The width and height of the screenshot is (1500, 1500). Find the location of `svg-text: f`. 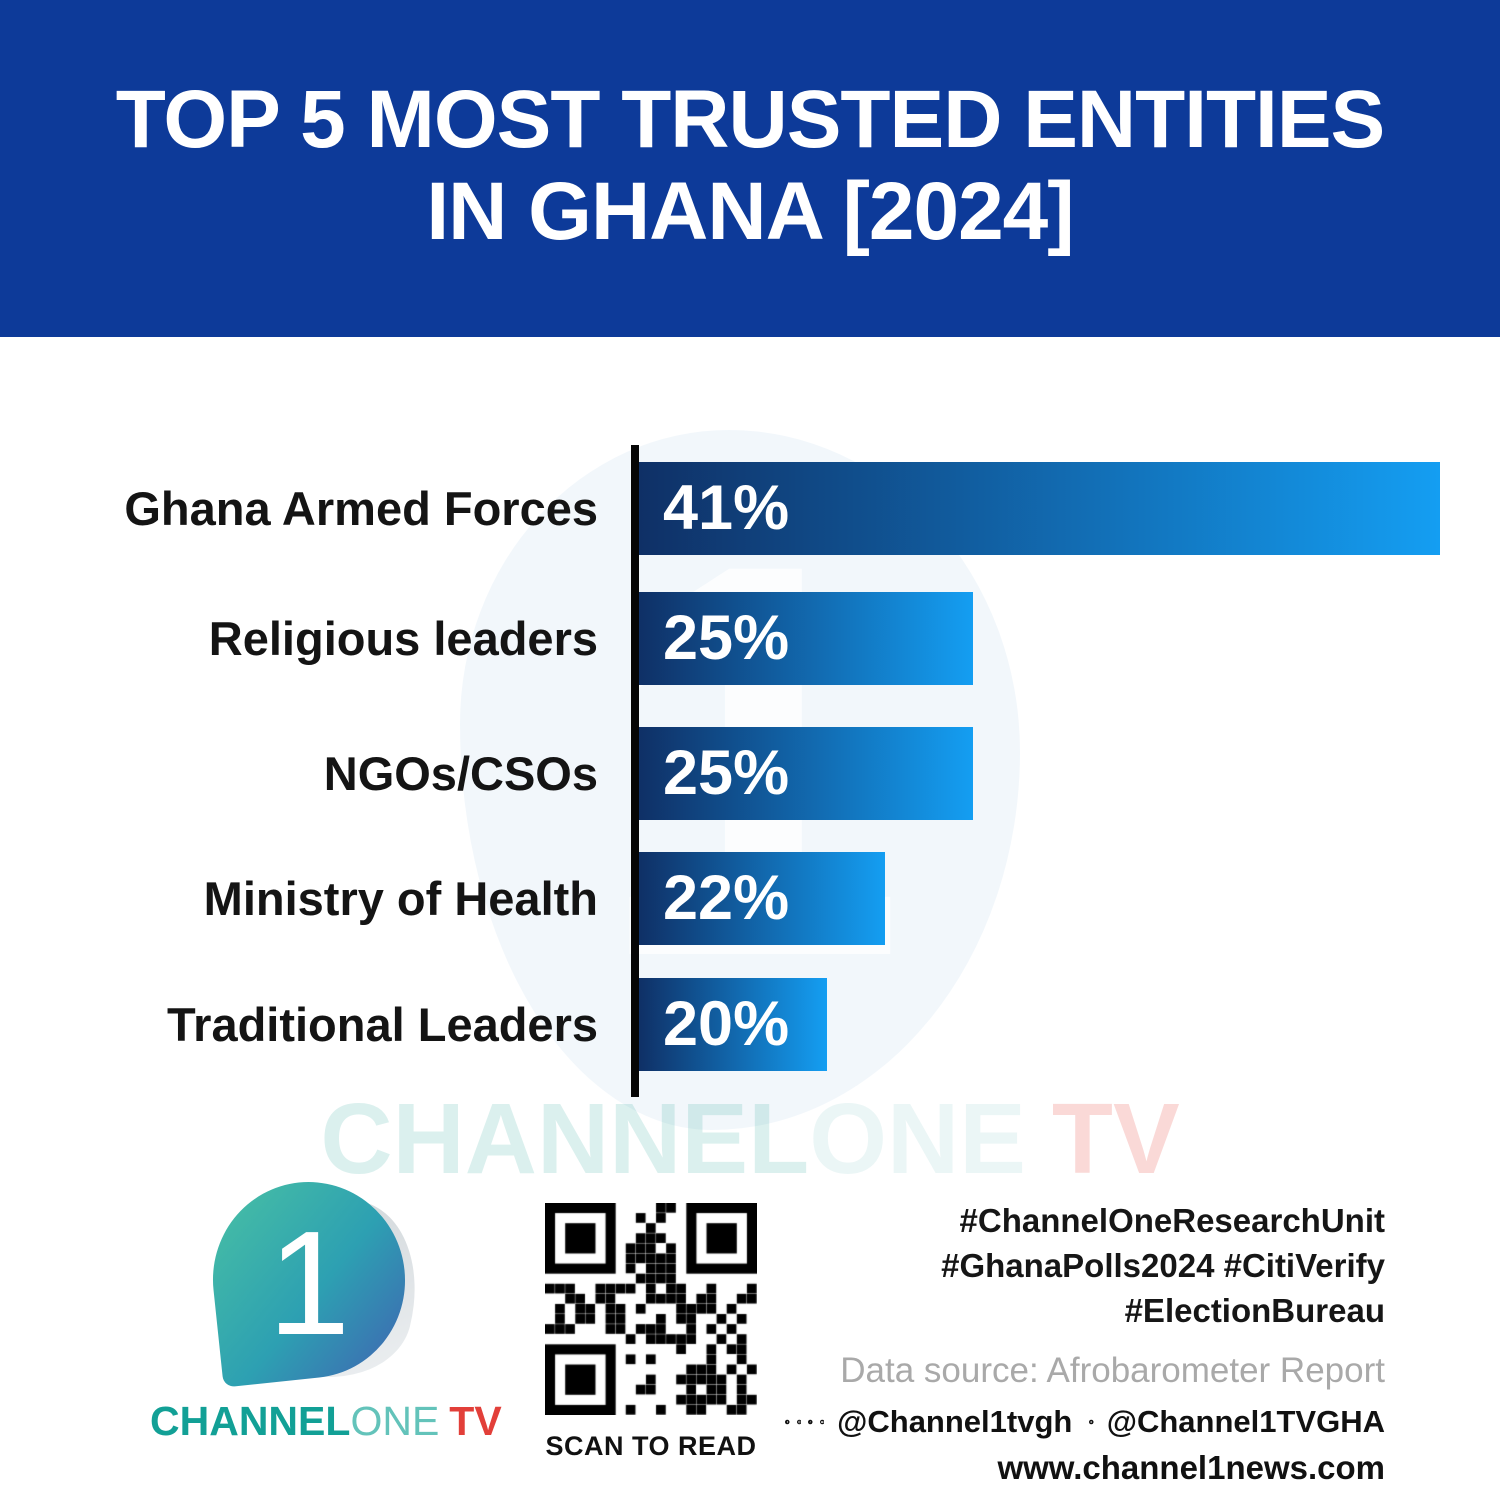

svg-text: f is located at coordinates (788, 1422).